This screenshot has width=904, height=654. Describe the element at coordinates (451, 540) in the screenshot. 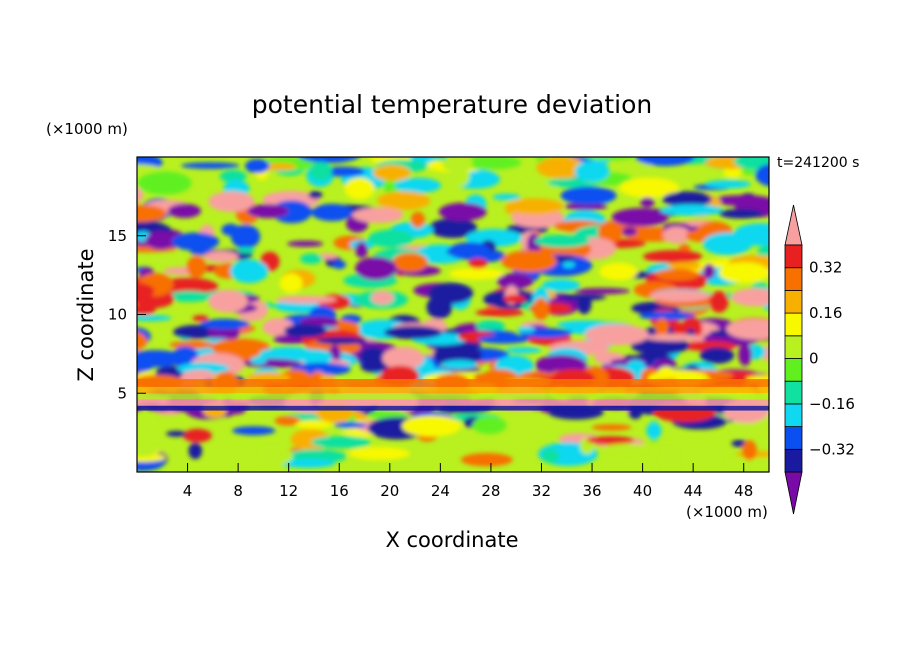

I see `x-axis-label: X coordinate` at that location.